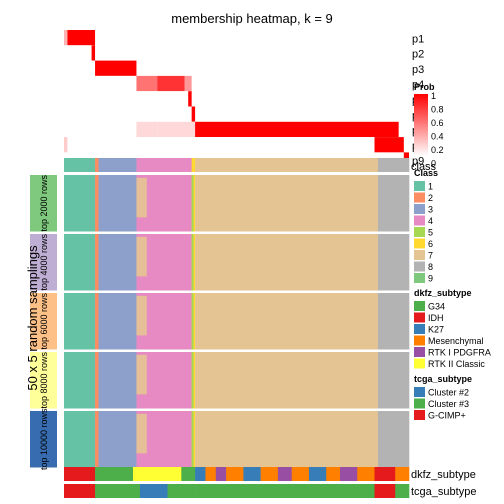  What do you see at coordinates (418, 39) in the screenshot?
I see `prob-row-label: p1` at bounding box center [418, 39].